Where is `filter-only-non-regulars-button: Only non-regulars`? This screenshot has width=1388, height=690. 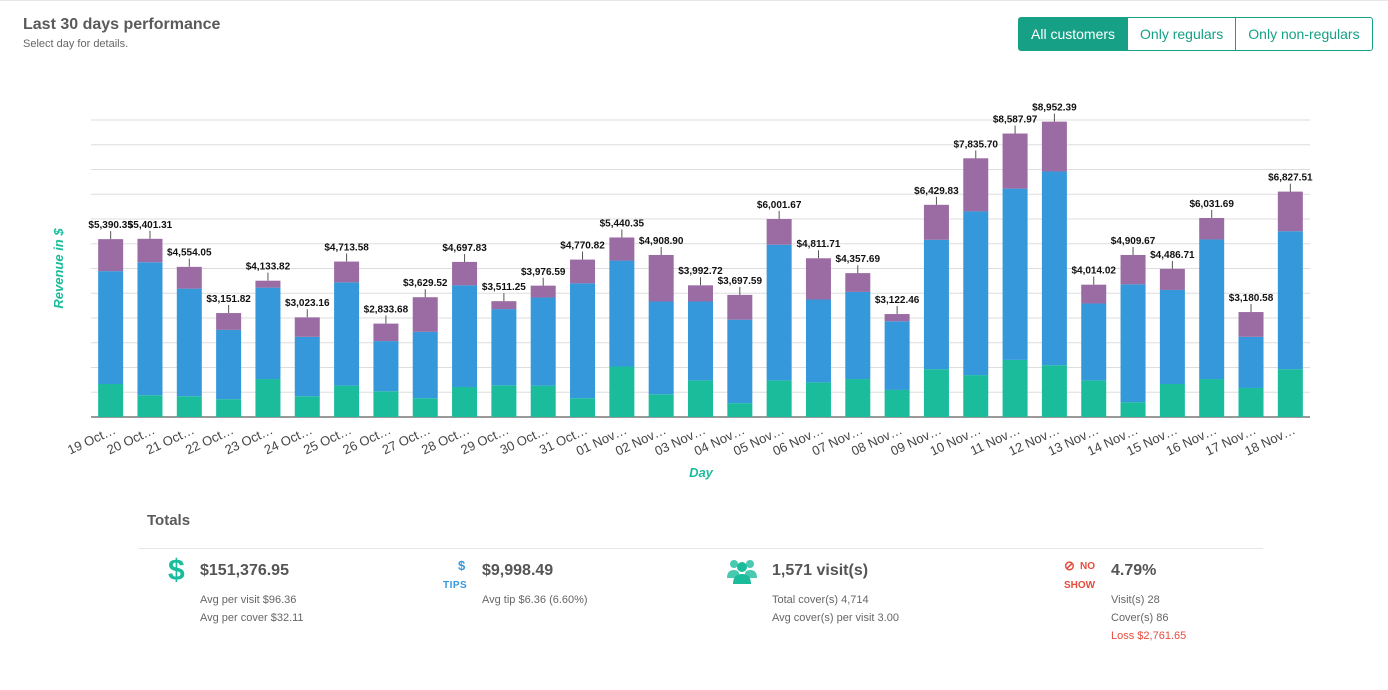 filter-only-non-regulars-button: Only non-regulars is located at coordinates (1304, 34).